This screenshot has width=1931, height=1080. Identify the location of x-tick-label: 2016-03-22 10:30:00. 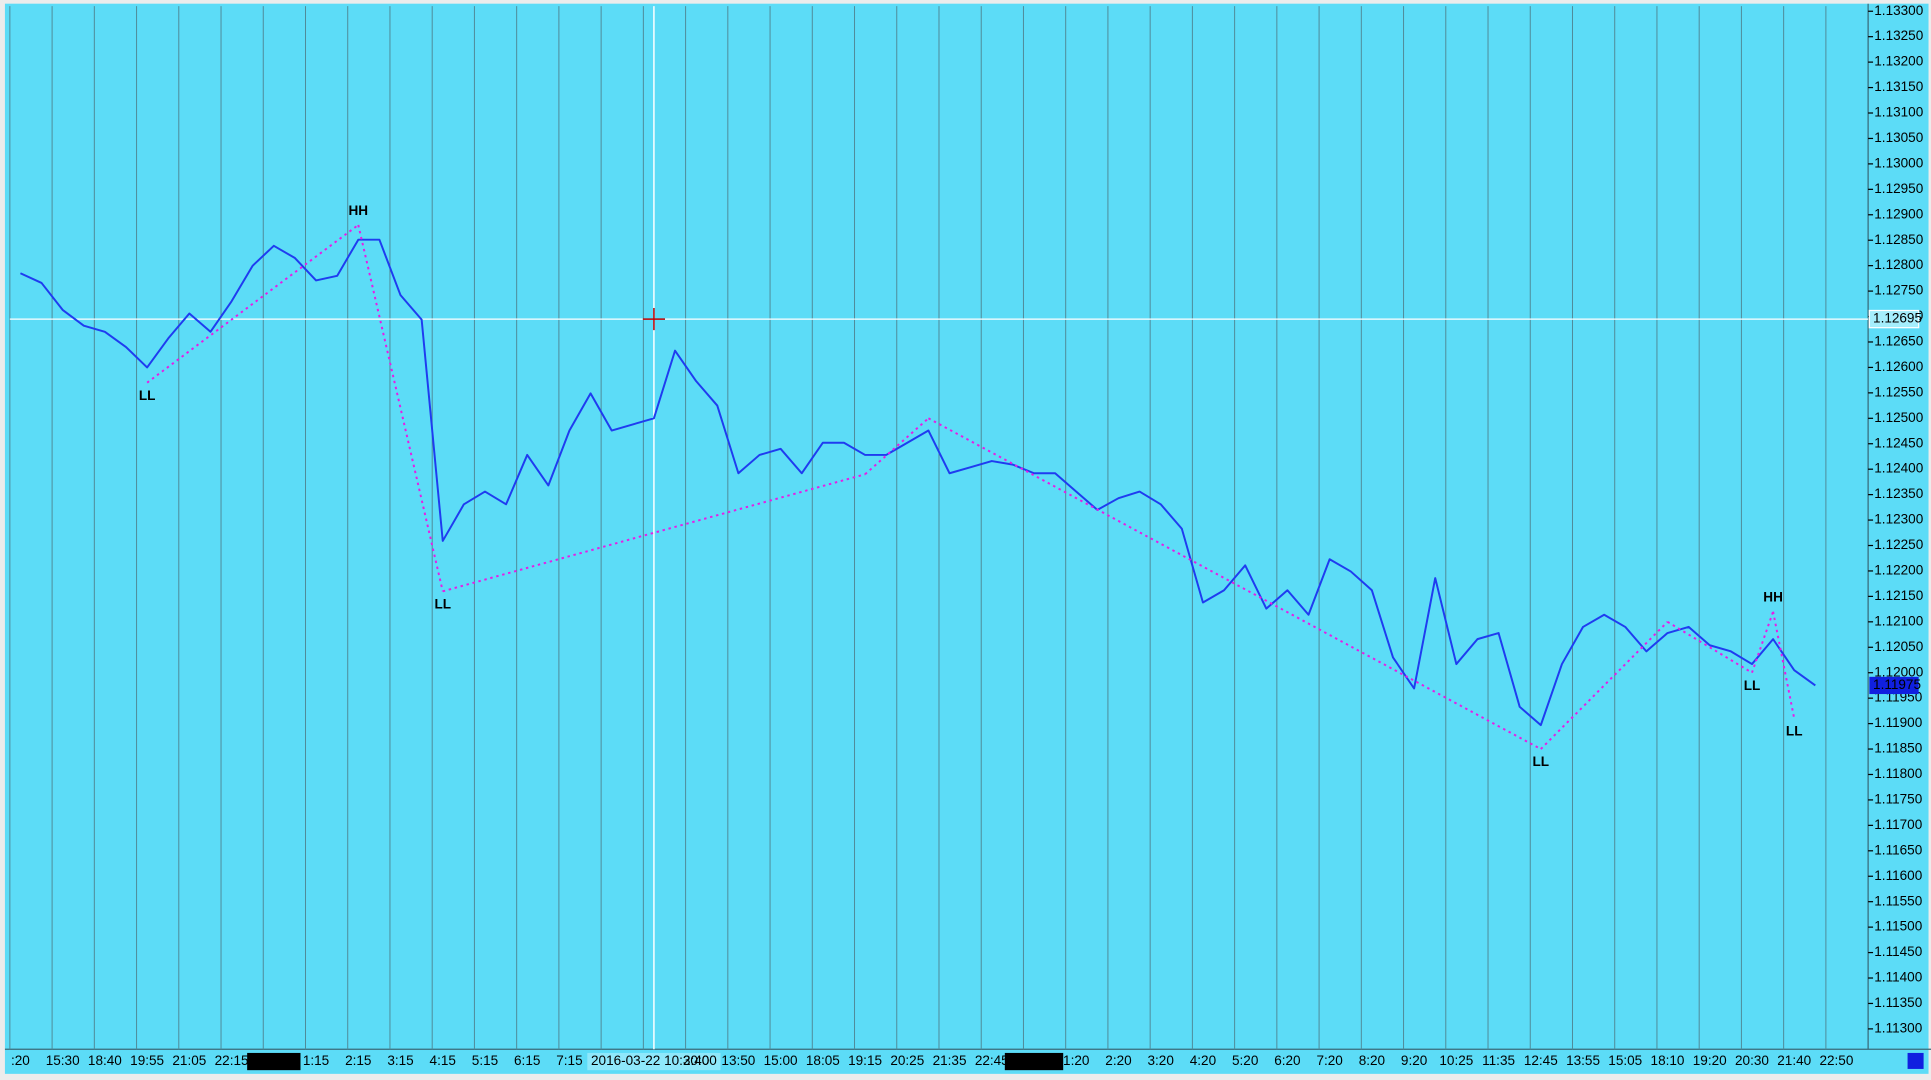
(654, 1060).